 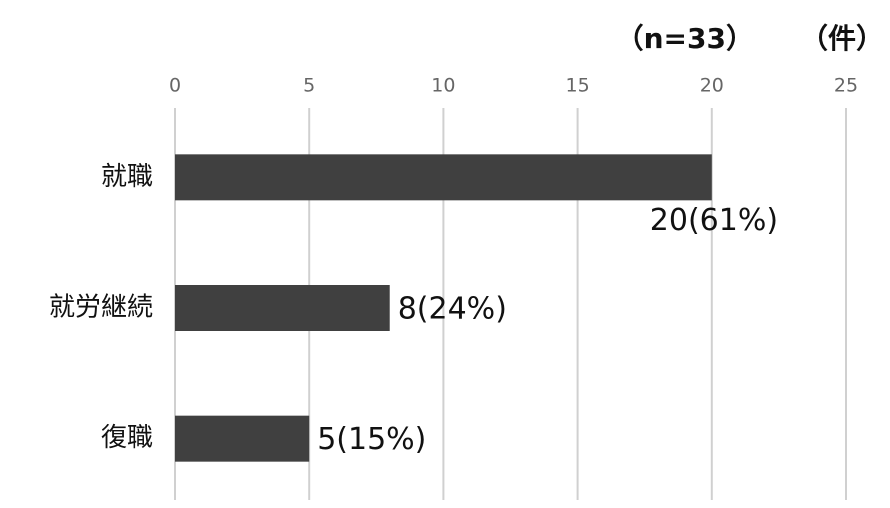 What do you see at coordinates (127, 177) in the screenshot?
I see `y-tick-label: 就職` at bounding box center [127, 177].